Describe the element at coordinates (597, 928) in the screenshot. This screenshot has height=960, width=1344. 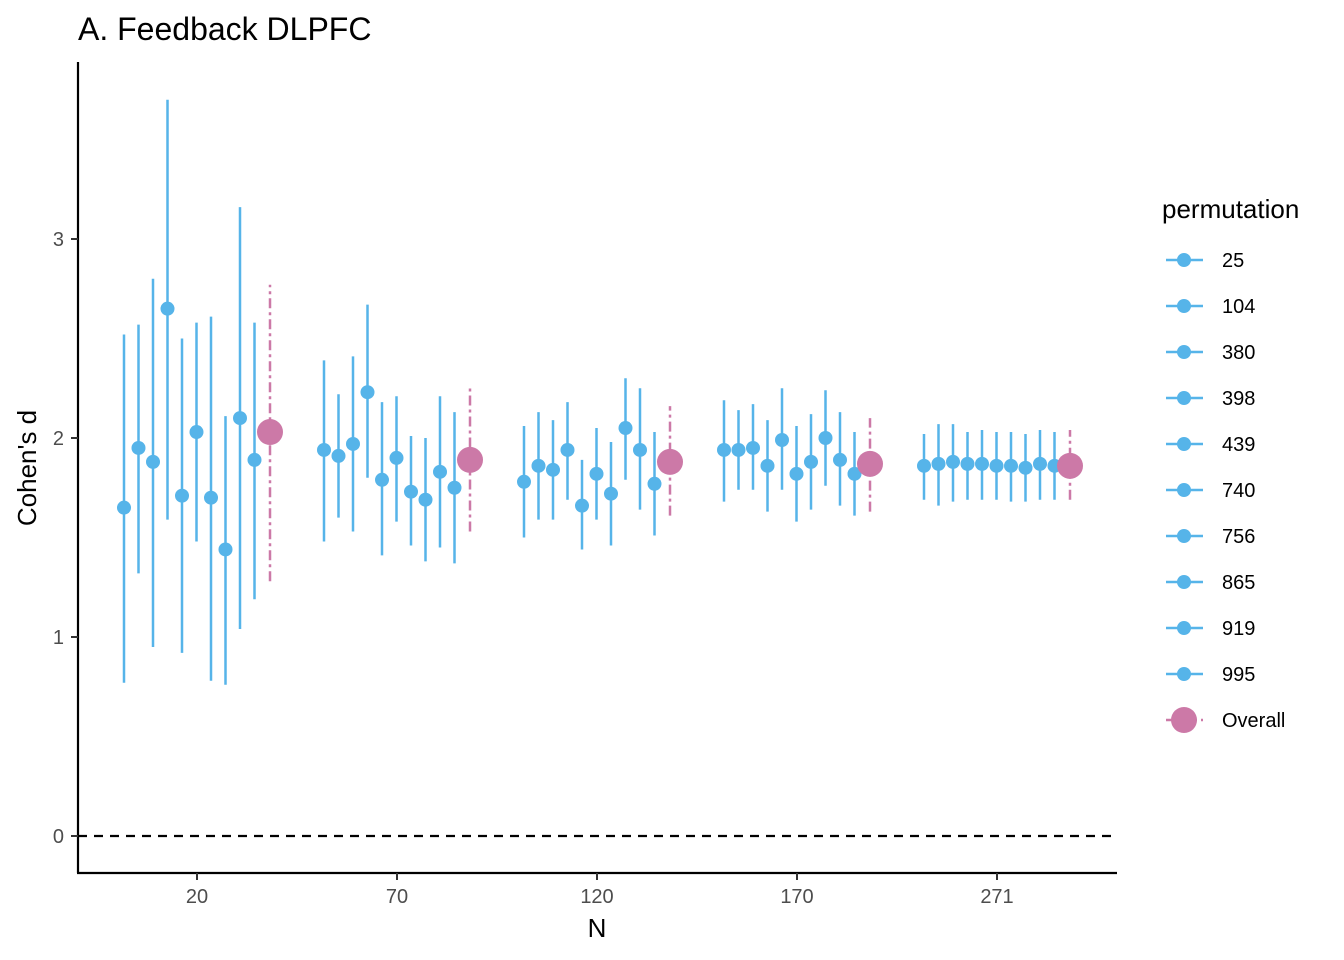
I see `x-axis-title: N` at that location.